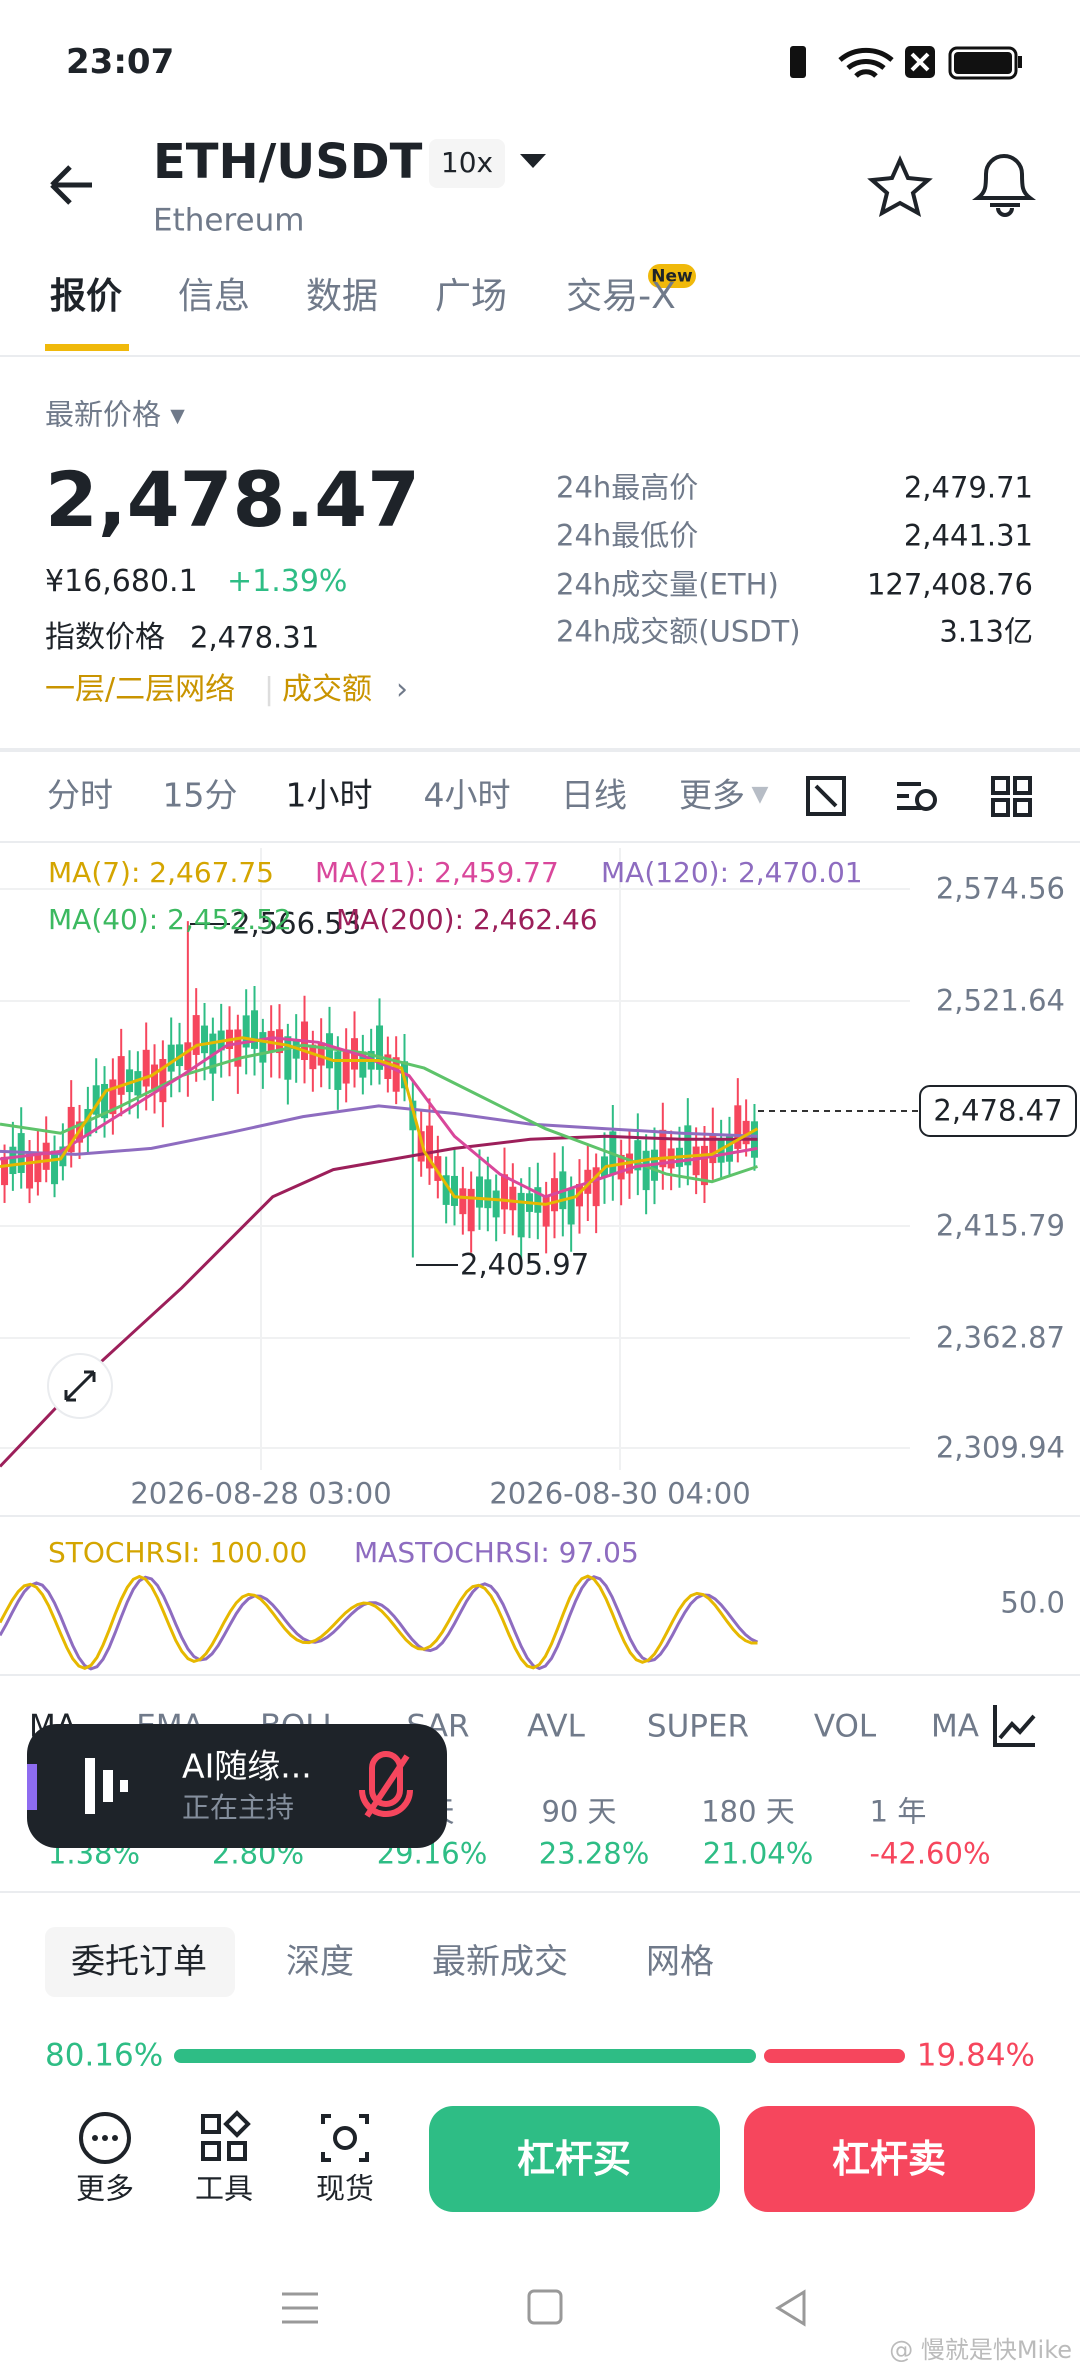 The height and width of the screenshot is (2376, 1080). What do you see at coordinates (224, 2188) in the screenshot?
I see `tool-label: 工具` at bounding box center [224, 2188].